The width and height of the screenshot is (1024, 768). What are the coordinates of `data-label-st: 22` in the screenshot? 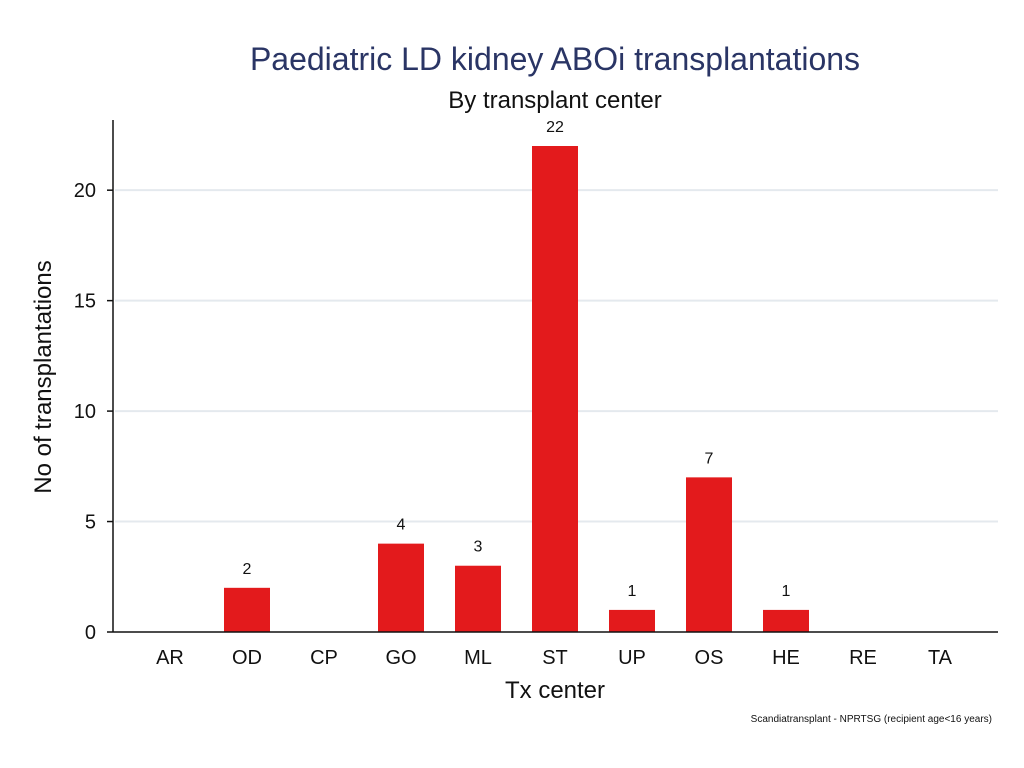 It's located at (555, 127).